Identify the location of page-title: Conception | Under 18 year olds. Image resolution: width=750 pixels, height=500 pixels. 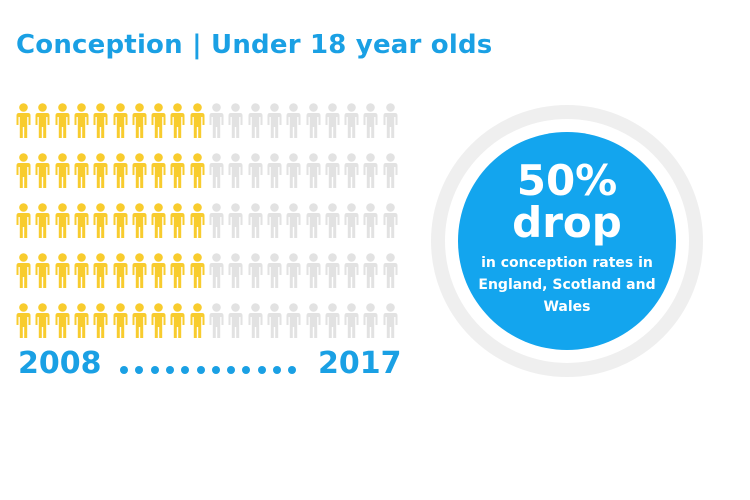
(254, 45).